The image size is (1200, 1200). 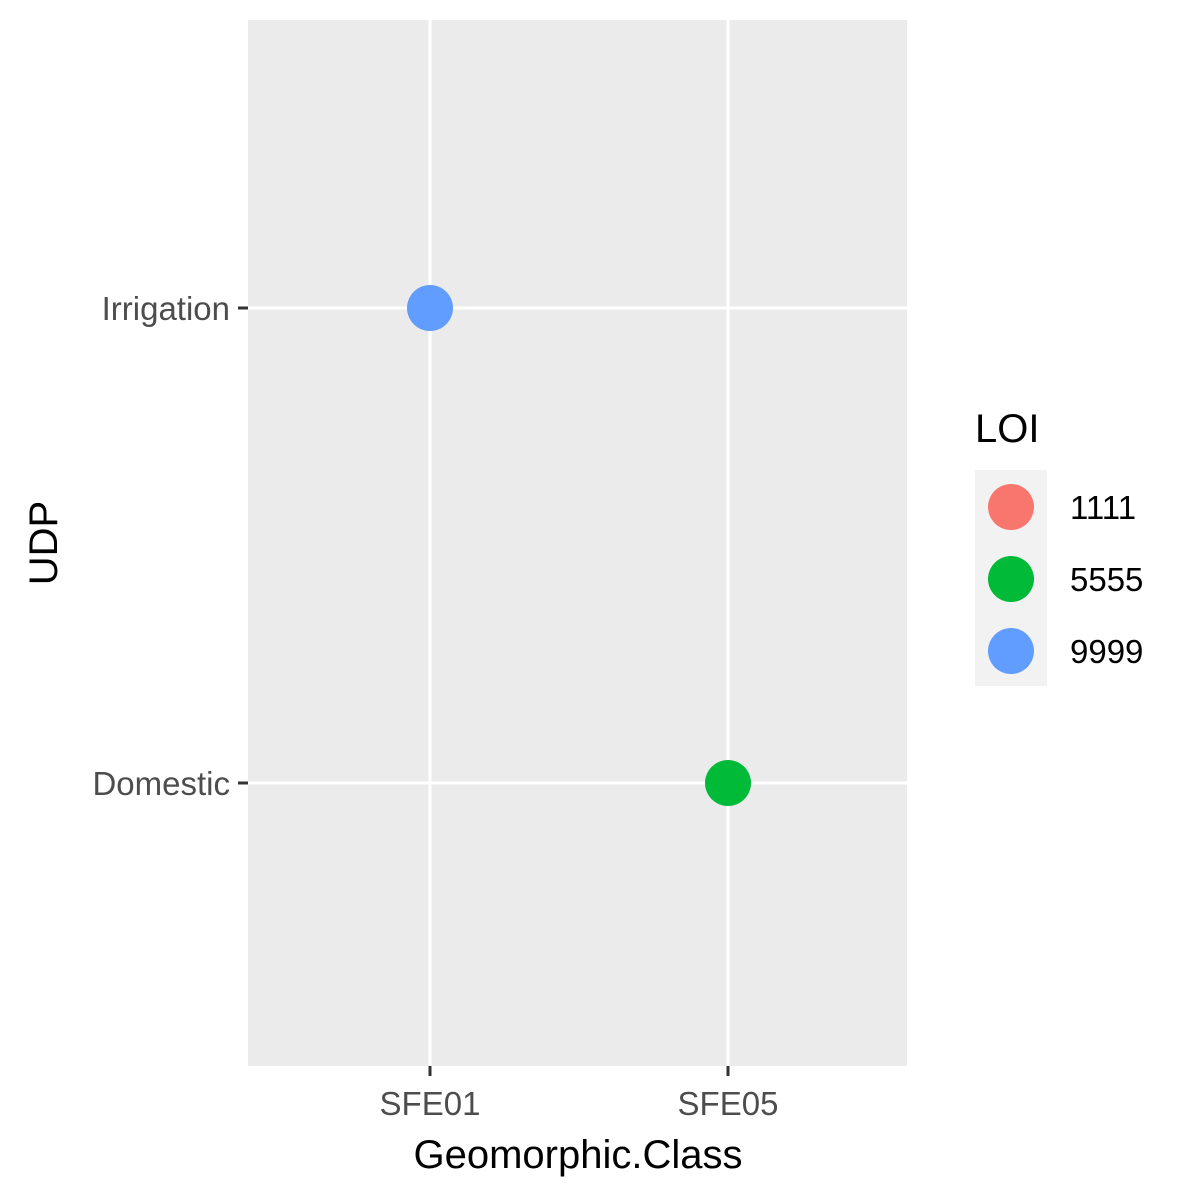 I want to click on legend-label: 1111, so click(x=1103, y=507).